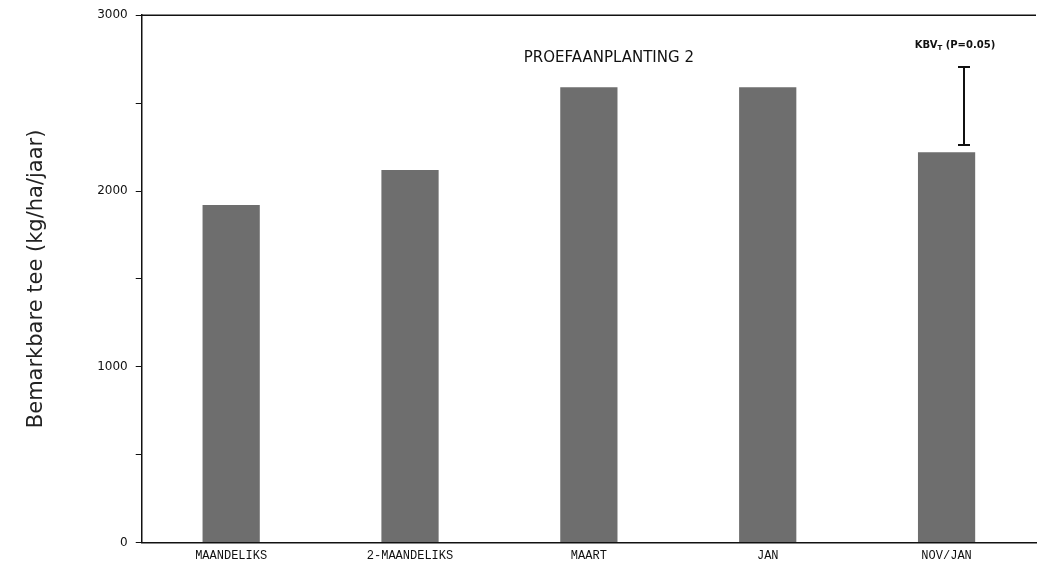 Image resolution: width=1040 pixels, height=575 pixels. What do you see at coordinates (112, 365) in the screenshot?
I see `y-tick-label: 1000` at bounding box center [112, 365].